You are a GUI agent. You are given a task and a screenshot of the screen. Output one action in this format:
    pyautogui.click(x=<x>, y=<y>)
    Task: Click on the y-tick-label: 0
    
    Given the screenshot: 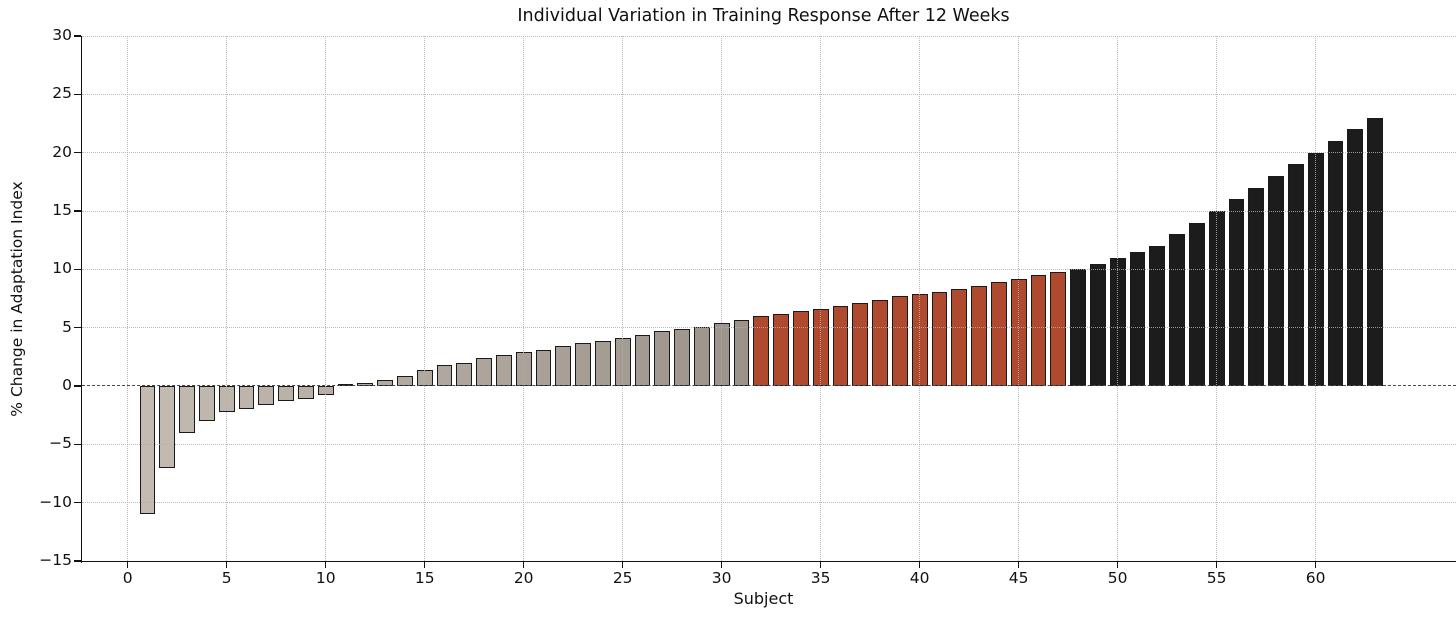 What is the action you would take?
    pyautogui.click(x=67, y=385)
    